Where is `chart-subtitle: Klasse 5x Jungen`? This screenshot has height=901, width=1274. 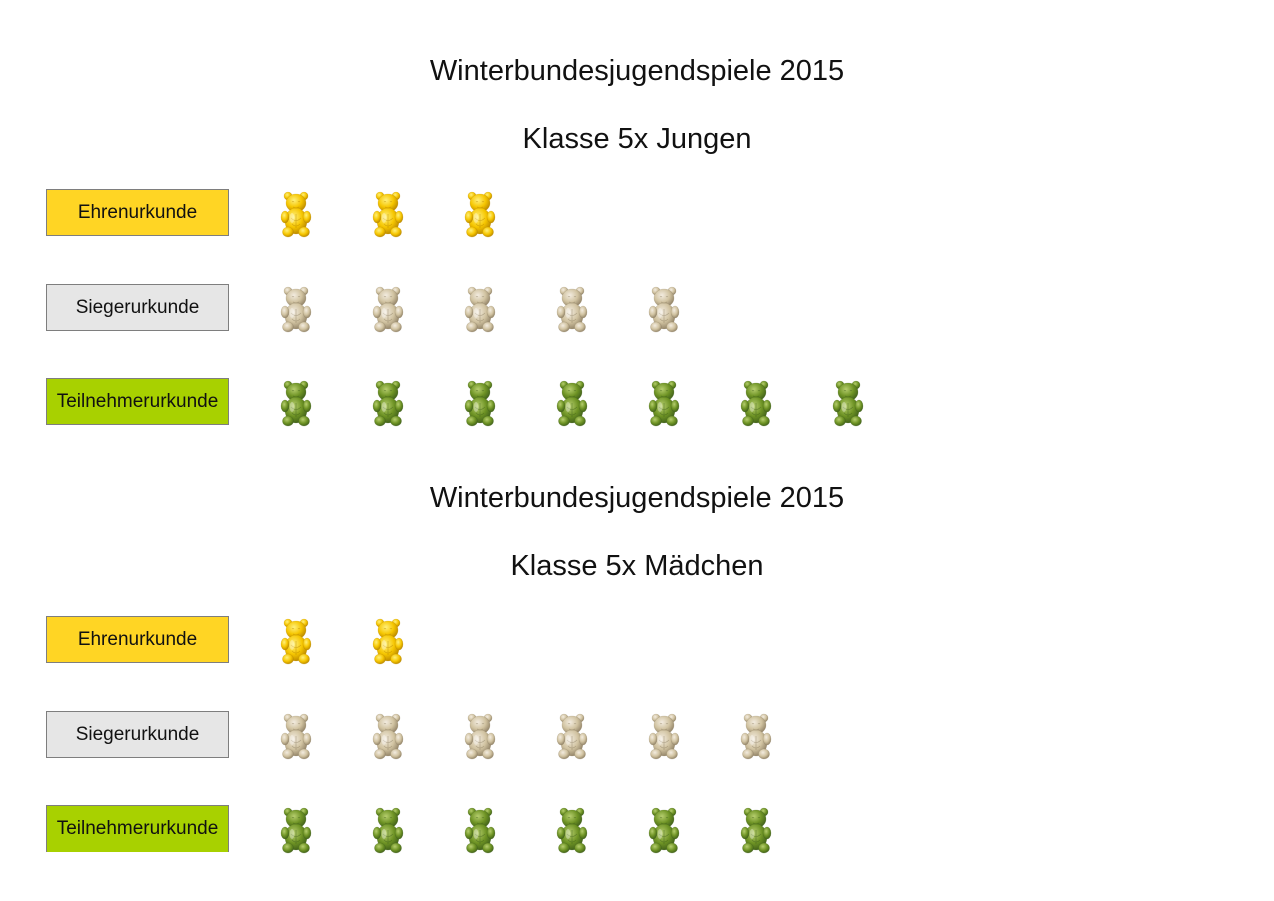 chart-subtitle: Klasse 5x Jungen is located at coordinates (637, 139).